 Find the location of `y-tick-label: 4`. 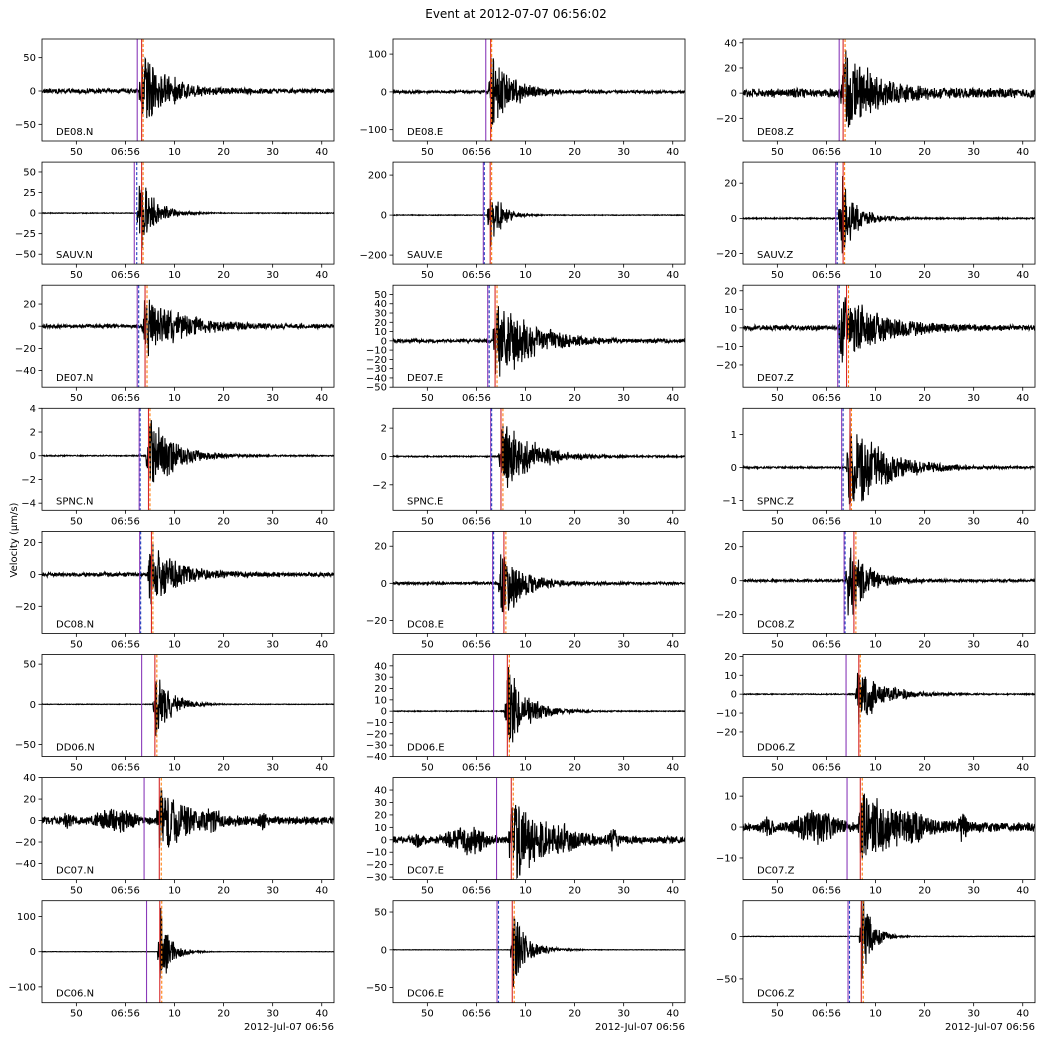

y-tick-label: 4 is located at coordinates (33, 409).